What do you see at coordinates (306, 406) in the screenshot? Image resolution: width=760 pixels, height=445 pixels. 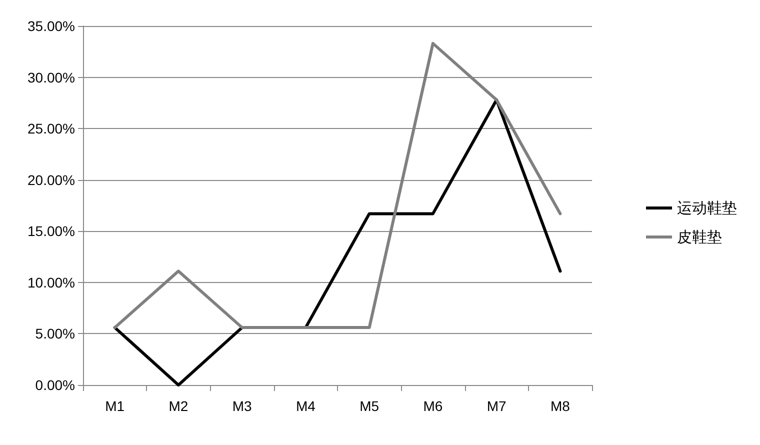 I see `x-tick-label: M4` at bounding box center [306, 406].